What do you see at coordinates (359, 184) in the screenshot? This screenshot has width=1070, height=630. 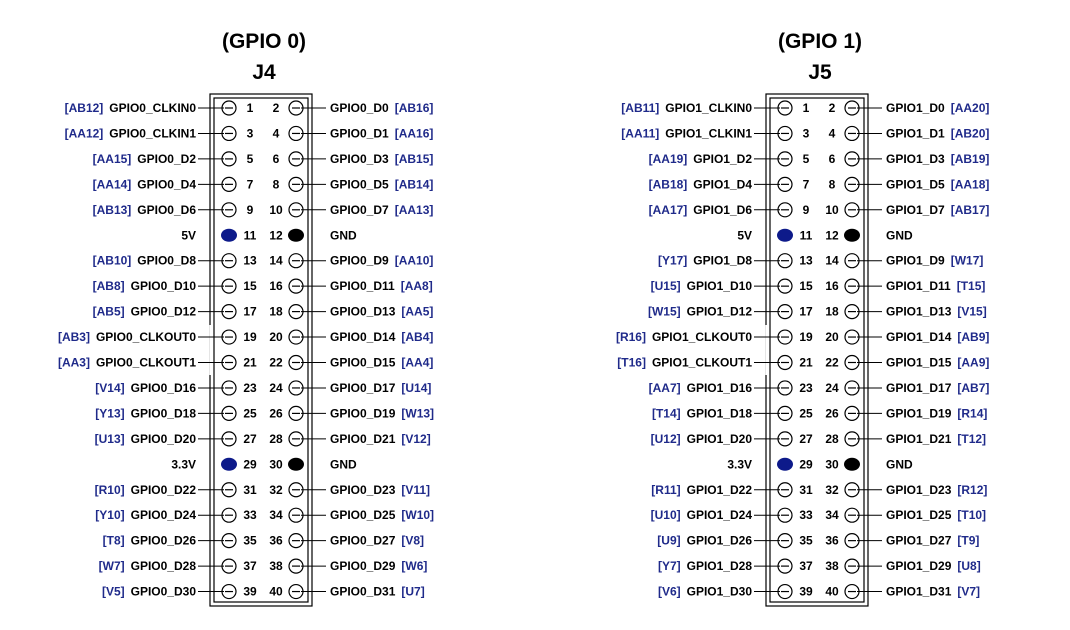 I see `signal-label: GPIO0_D5` at bounding box center [359, 184].